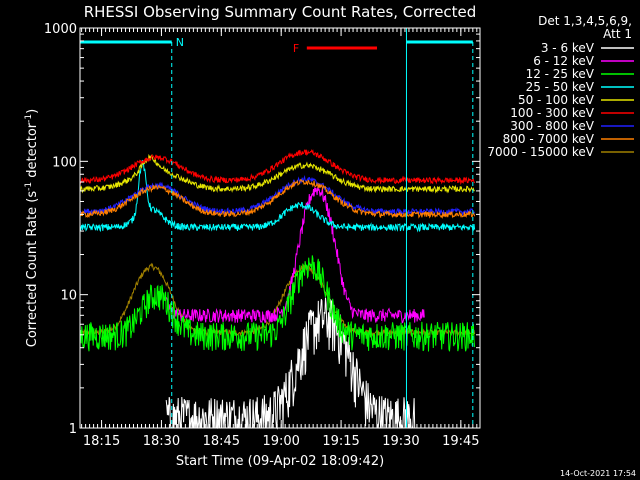  I want to click on x-tick-label: 19:45, so click(460, 441).